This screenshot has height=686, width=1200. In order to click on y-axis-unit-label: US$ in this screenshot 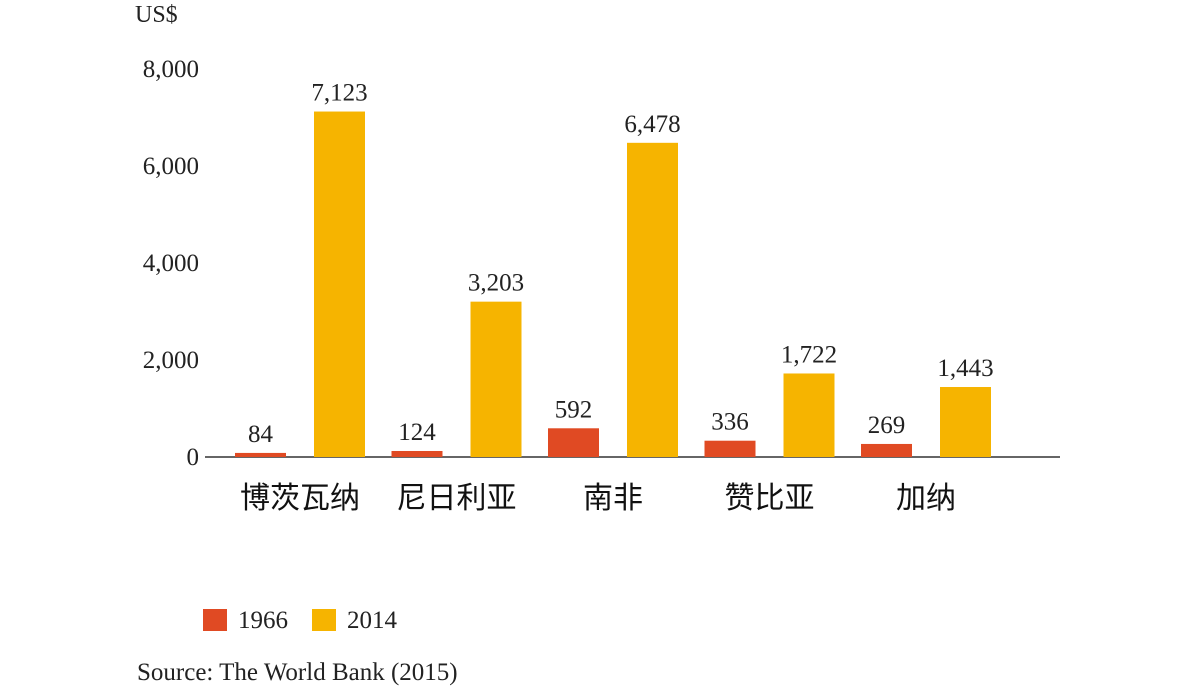, I will do `click(156, 15)`.